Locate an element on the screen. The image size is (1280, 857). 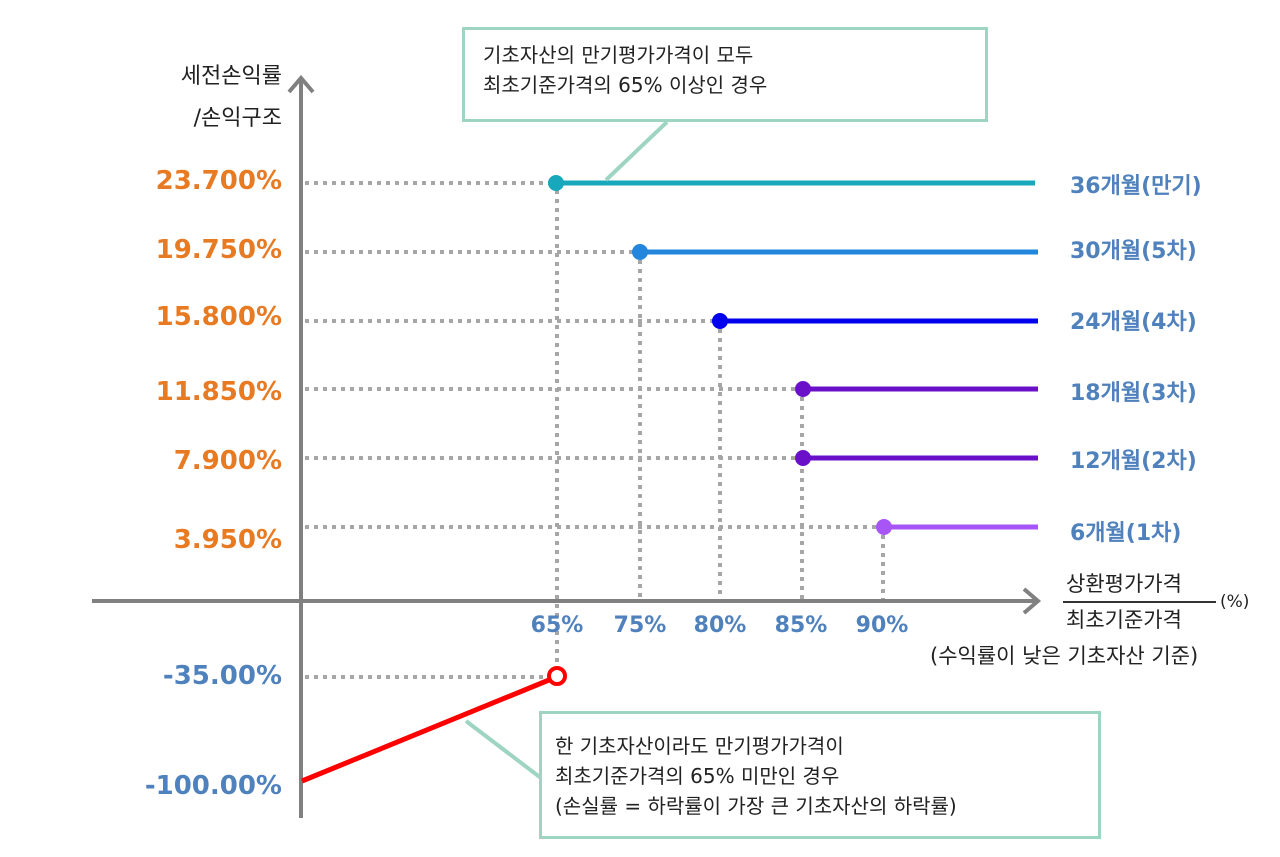
x-axis-denominator: 최초기준가격 is located at coordinates (1124, 620).